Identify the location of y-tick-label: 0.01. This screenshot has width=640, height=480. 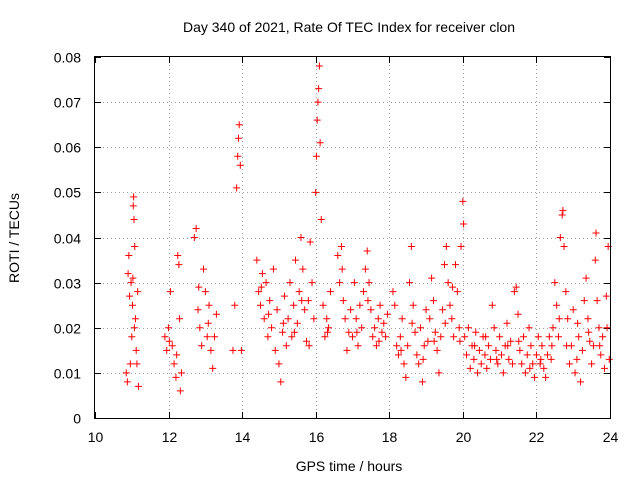
(67, 374).